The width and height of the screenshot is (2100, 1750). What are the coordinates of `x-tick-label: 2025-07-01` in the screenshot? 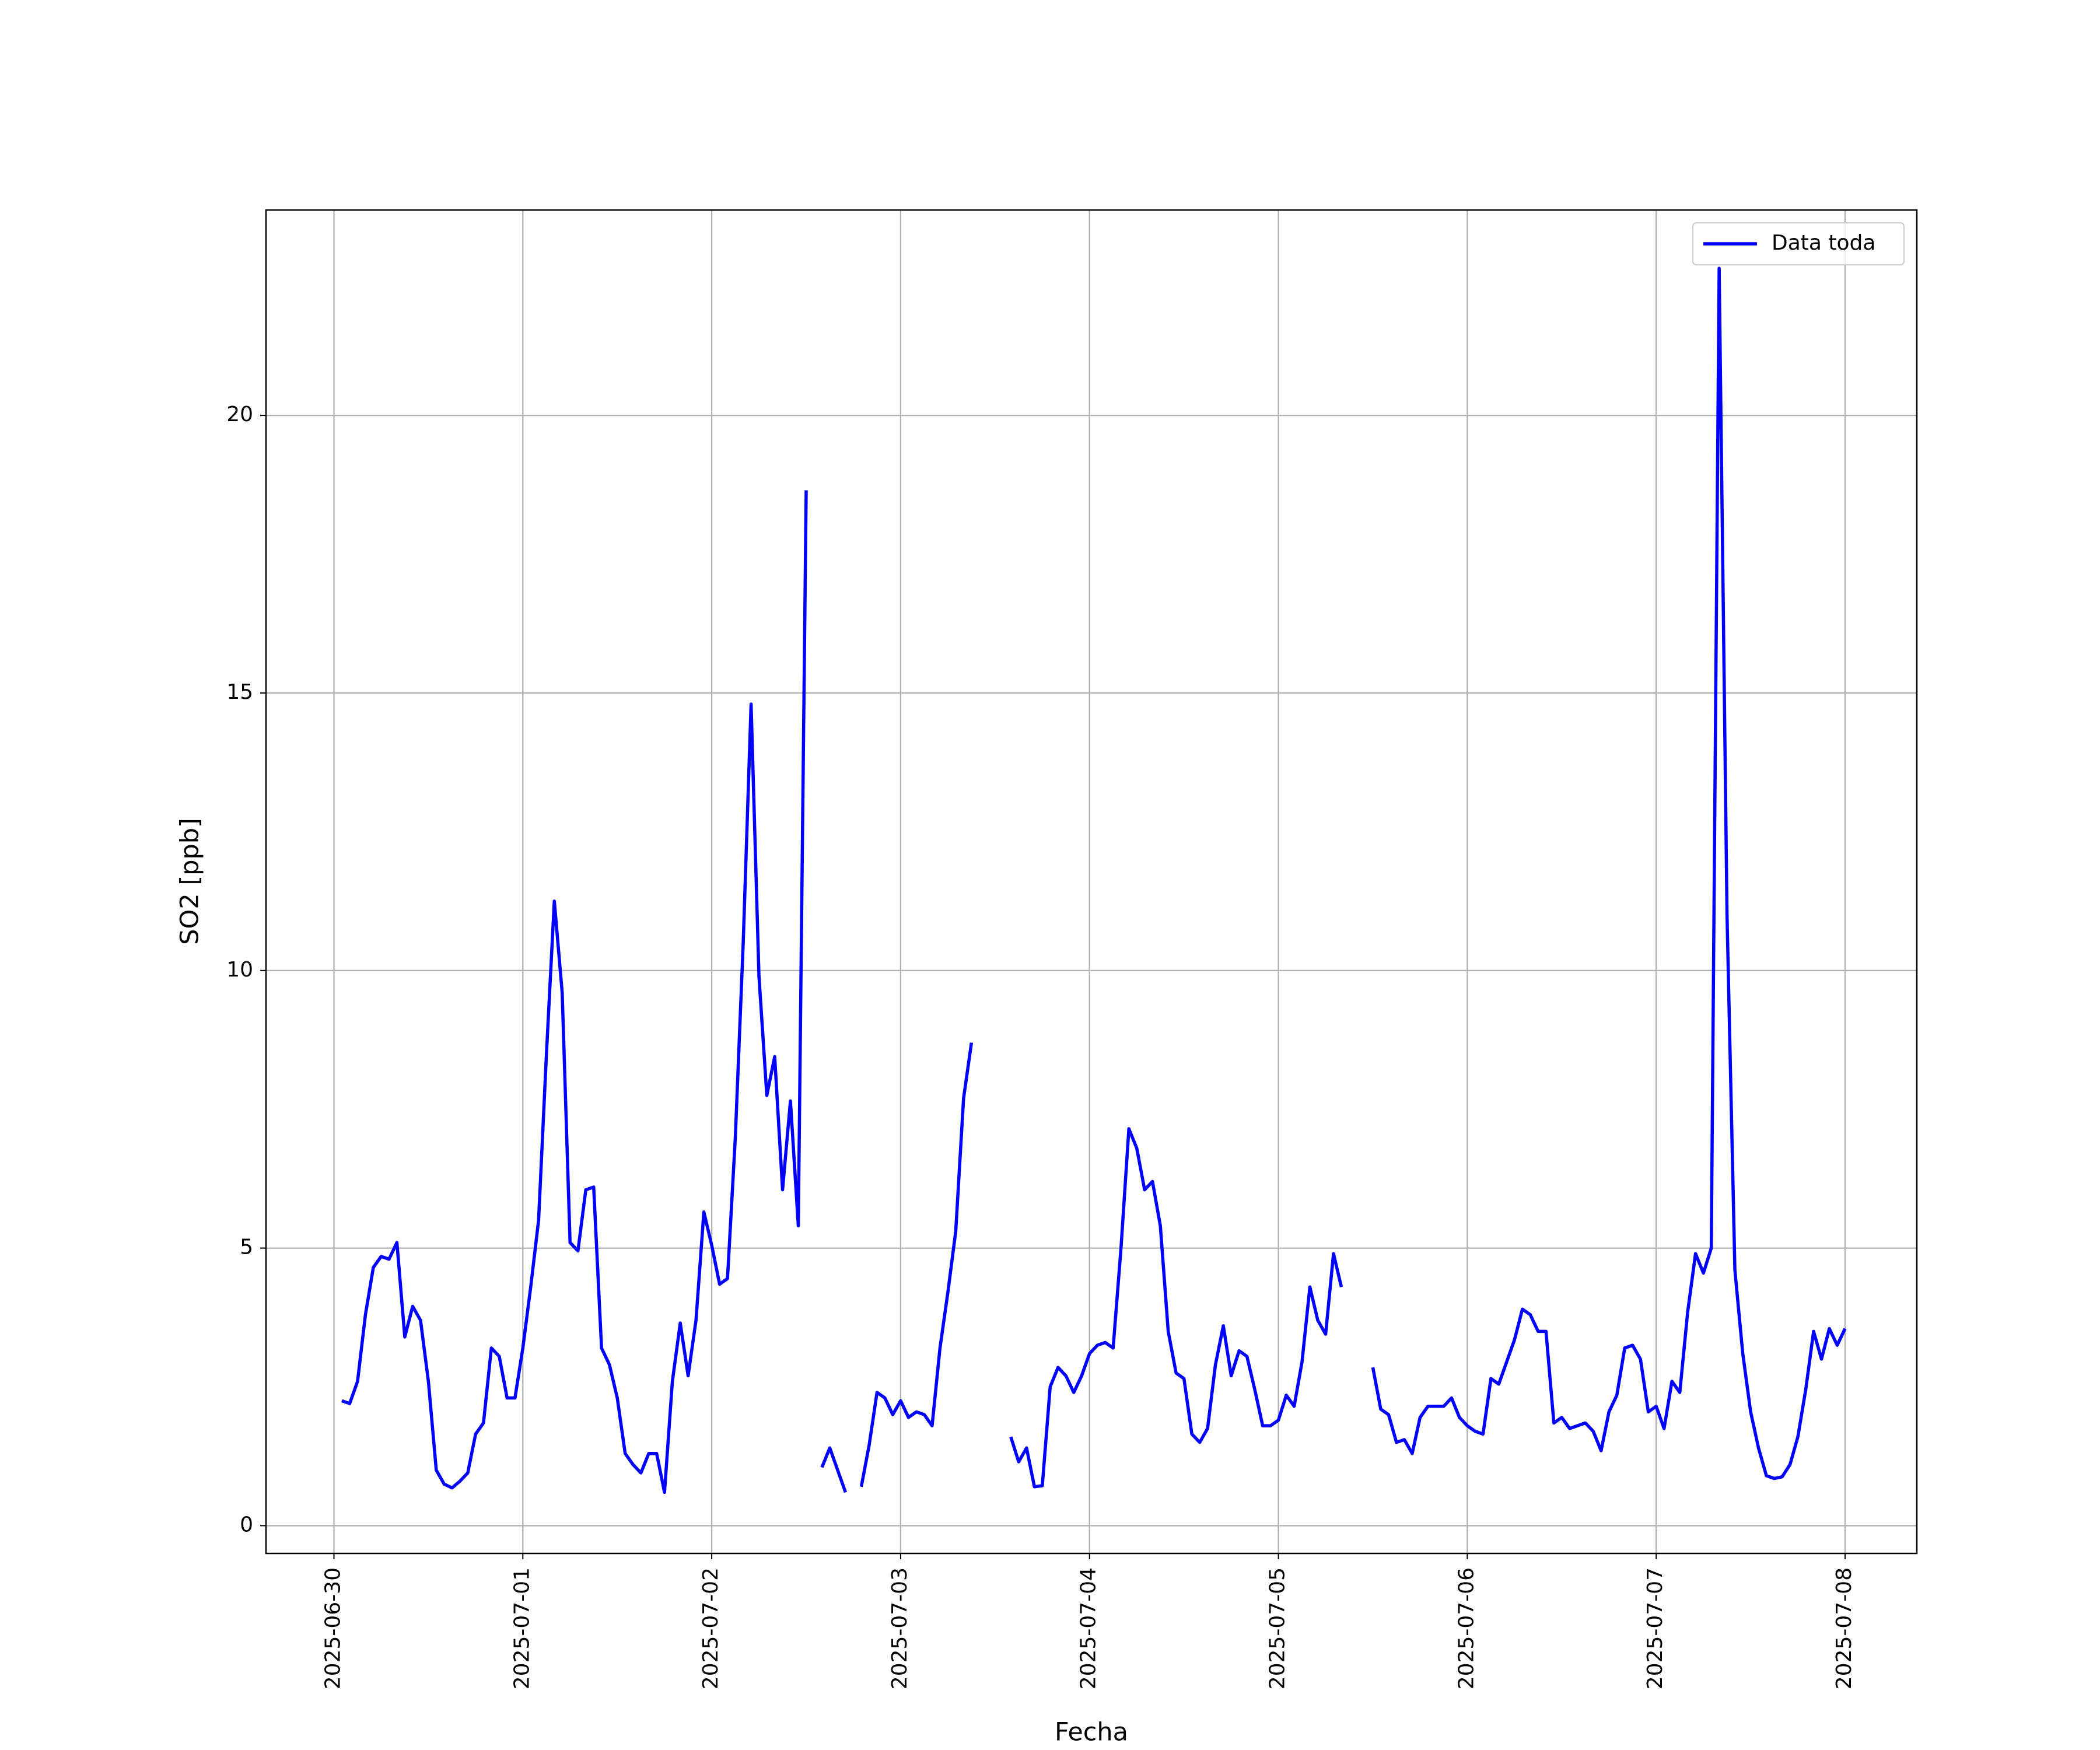 It's located at (522, 1628).